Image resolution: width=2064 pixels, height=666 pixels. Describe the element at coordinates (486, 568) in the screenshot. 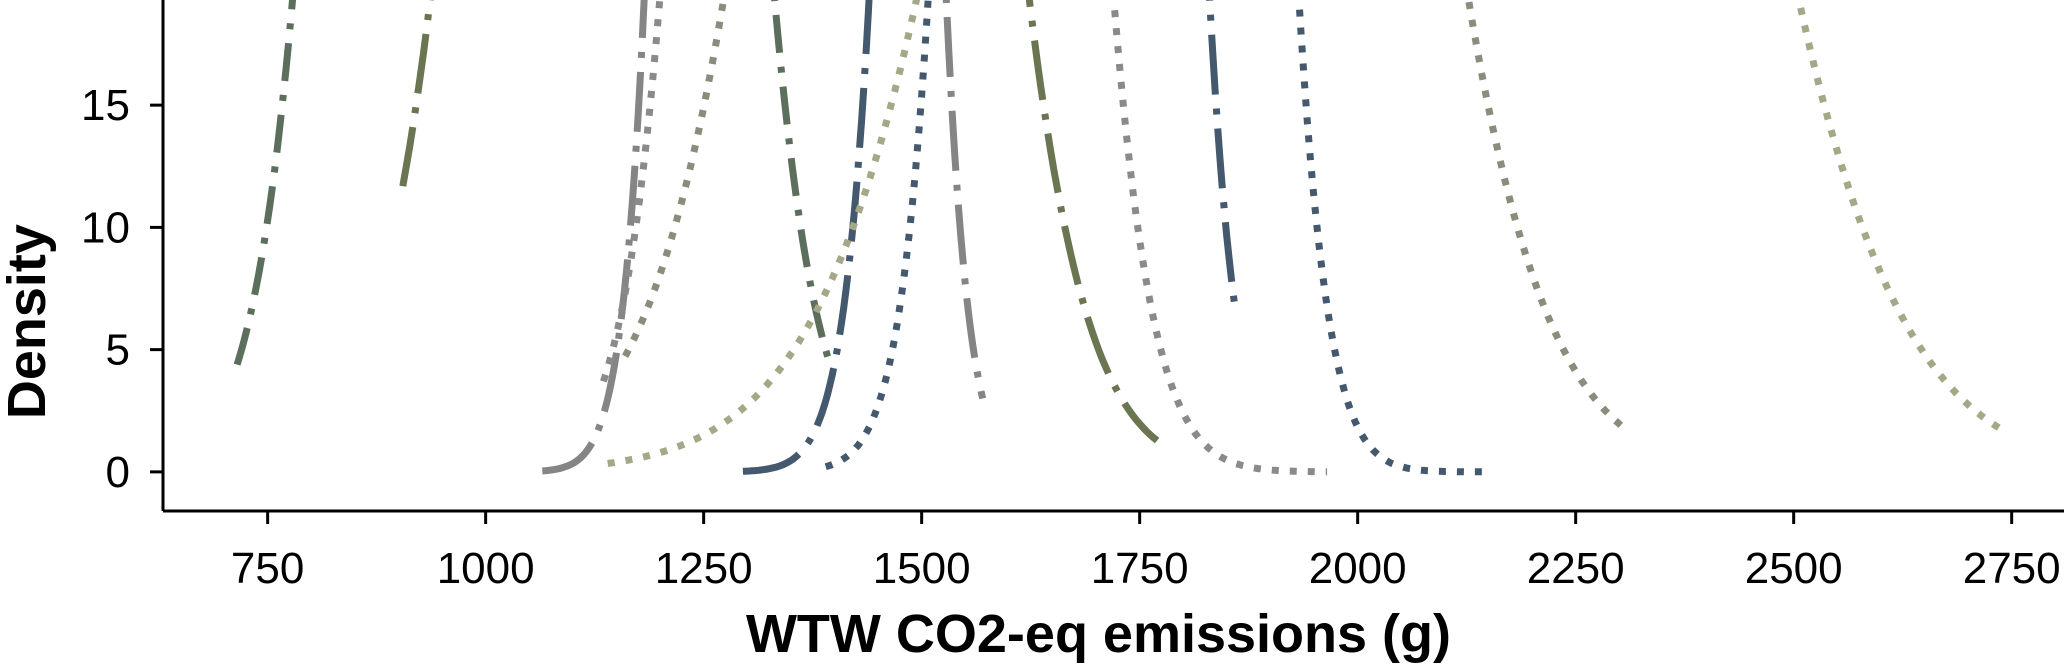

I see `x-tick-label: 1000` at that location.